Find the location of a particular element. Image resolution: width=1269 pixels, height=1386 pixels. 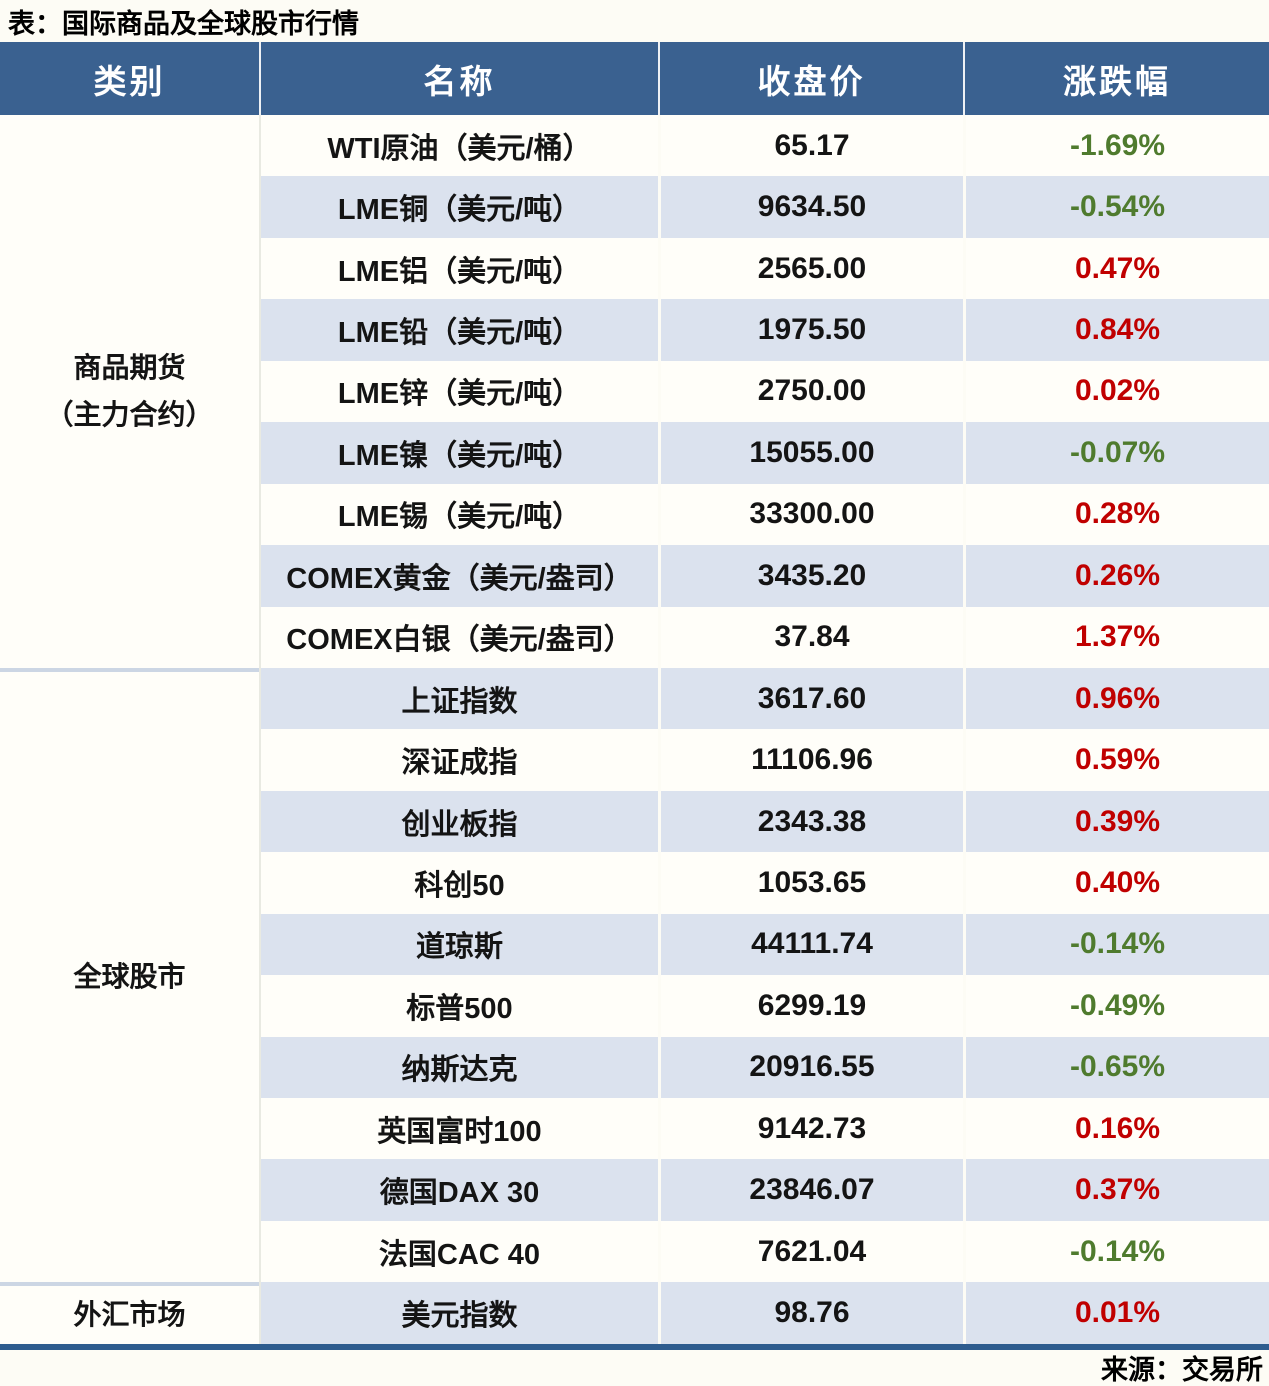

close-price-cell: 9634.50 is located at coordinates (810, 207).